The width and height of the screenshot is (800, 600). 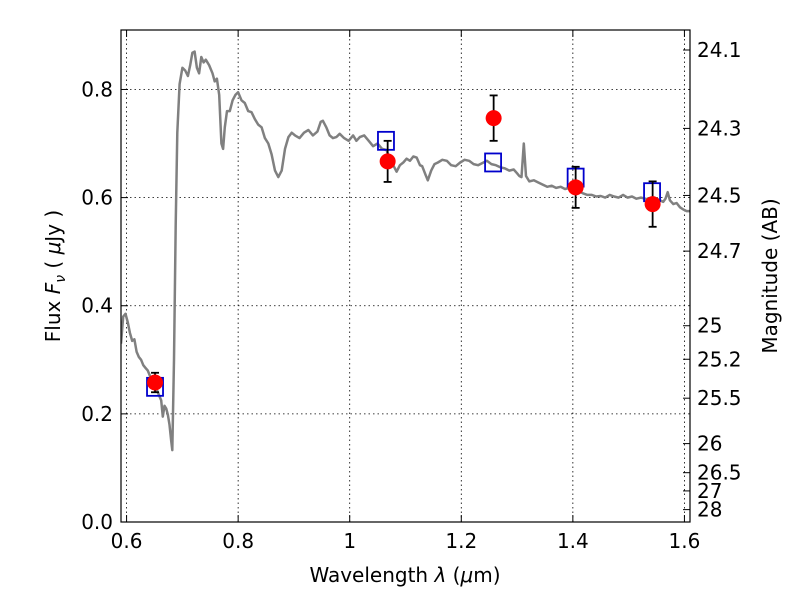 What do you see at coordinates (573, 541) in the screenshot?
I see `x-tick-label: 1.4` at bounding box center [573, 541].